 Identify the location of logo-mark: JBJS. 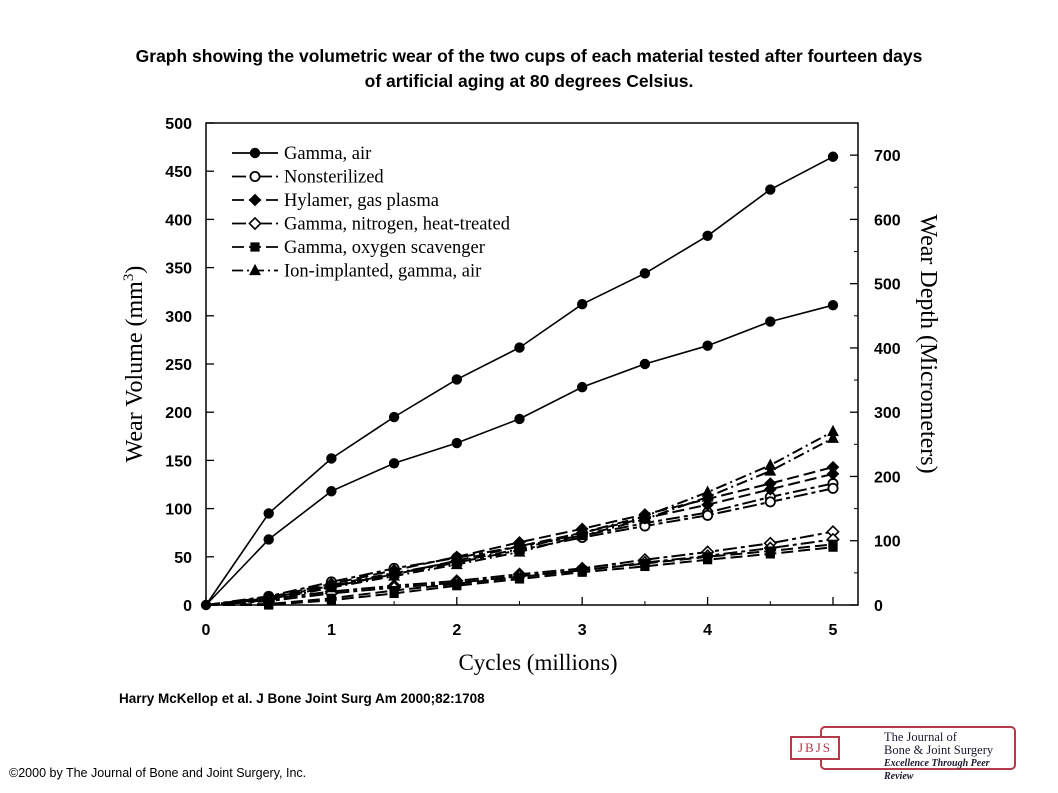
(815, 748).